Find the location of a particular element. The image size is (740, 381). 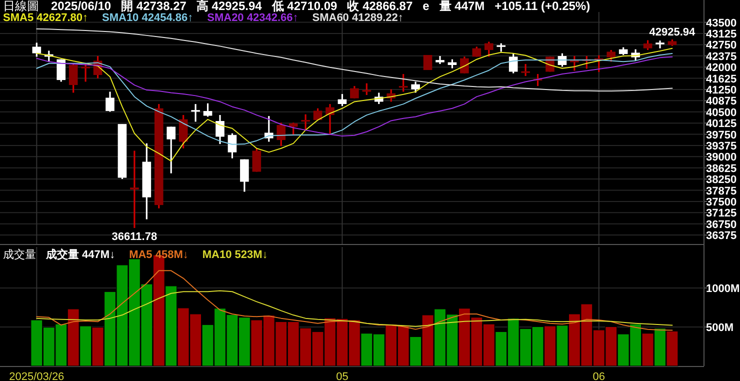

annotation: 2025/06/10 is located at coordinates (81, 6).